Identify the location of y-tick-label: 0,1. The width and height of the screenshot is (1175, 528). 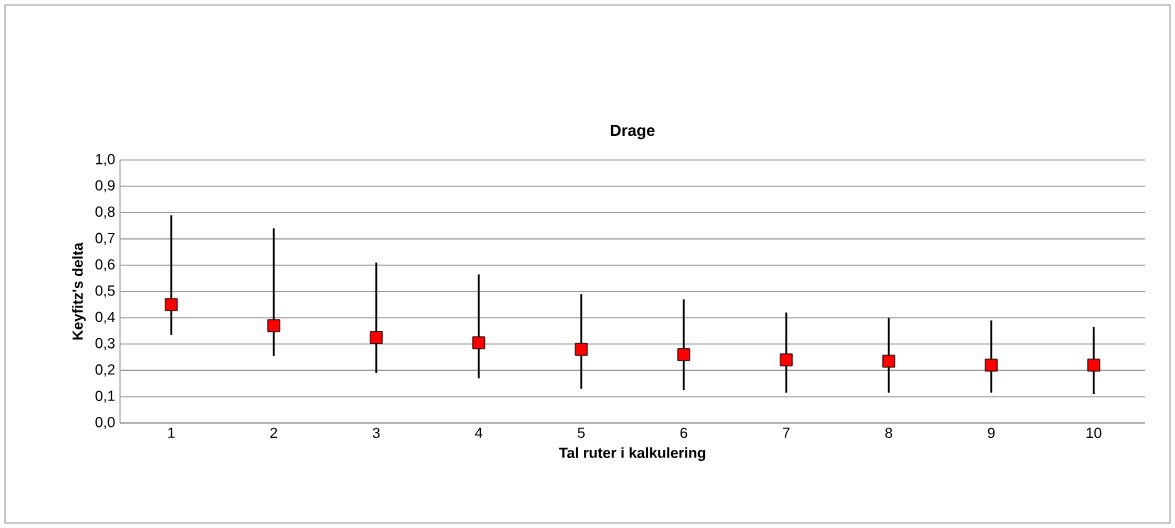
(105, 396).